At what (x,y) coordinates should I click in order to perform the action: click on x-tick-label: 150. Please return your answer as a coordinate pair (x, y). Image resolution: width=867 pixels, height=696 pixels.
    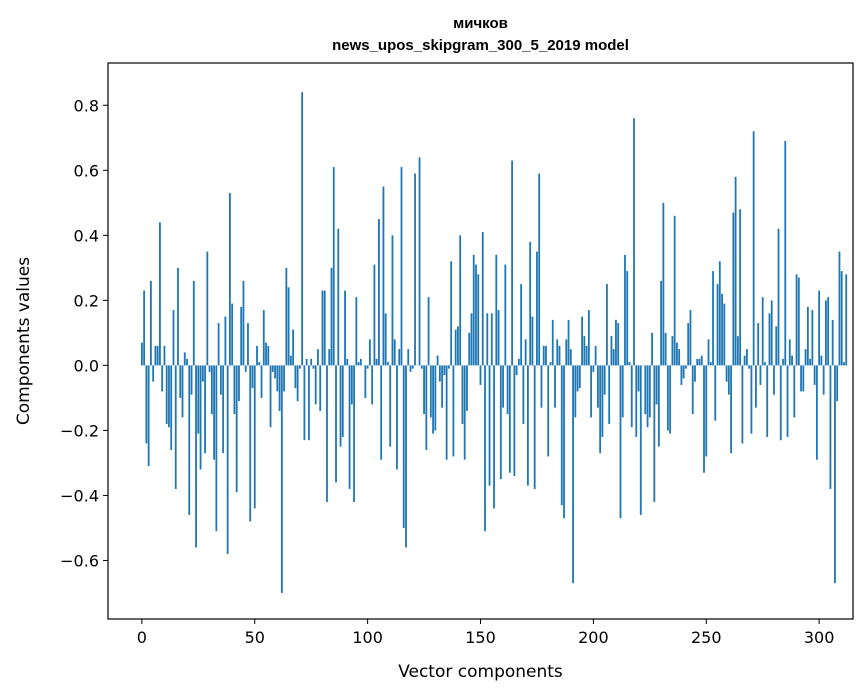
    Looking at the image, I should click on (480, 637).